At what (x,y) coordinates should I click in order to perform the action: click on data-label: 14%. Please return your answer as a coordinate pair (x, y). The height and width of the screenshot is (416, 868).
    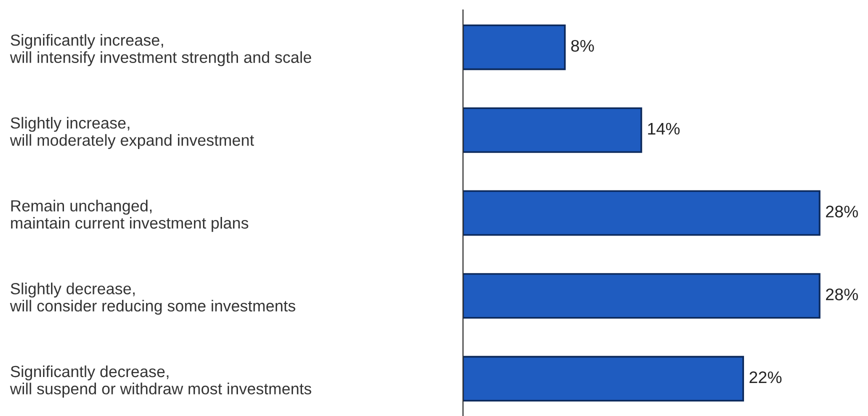
    Looking at the image, I should click on (664, 128).